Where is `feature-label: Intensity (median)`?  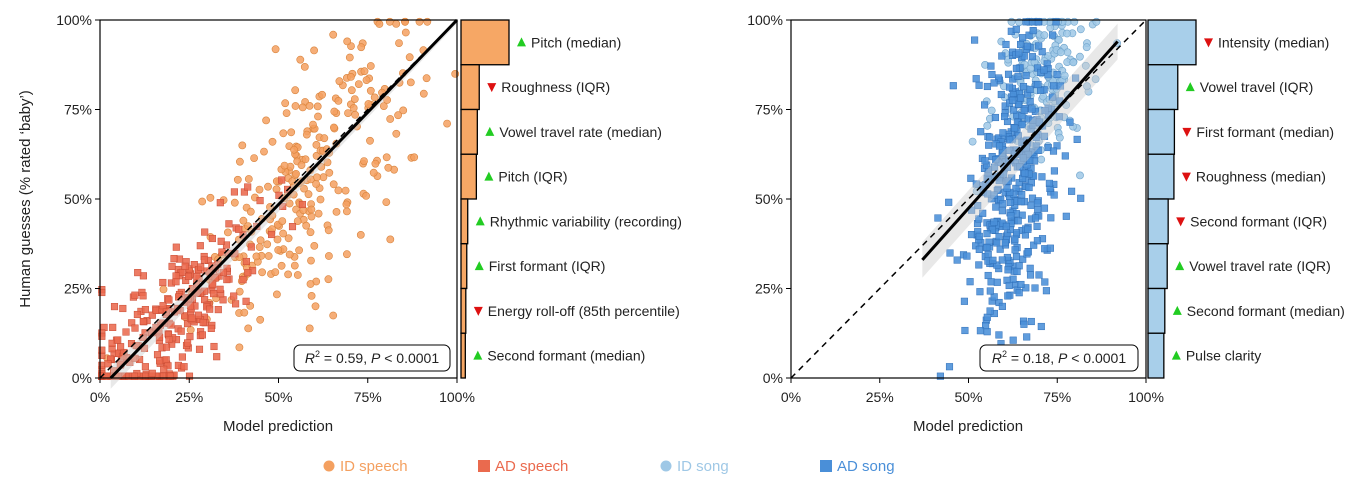 feature-label: Intensity (median) is located at coordinates (1273, 42).